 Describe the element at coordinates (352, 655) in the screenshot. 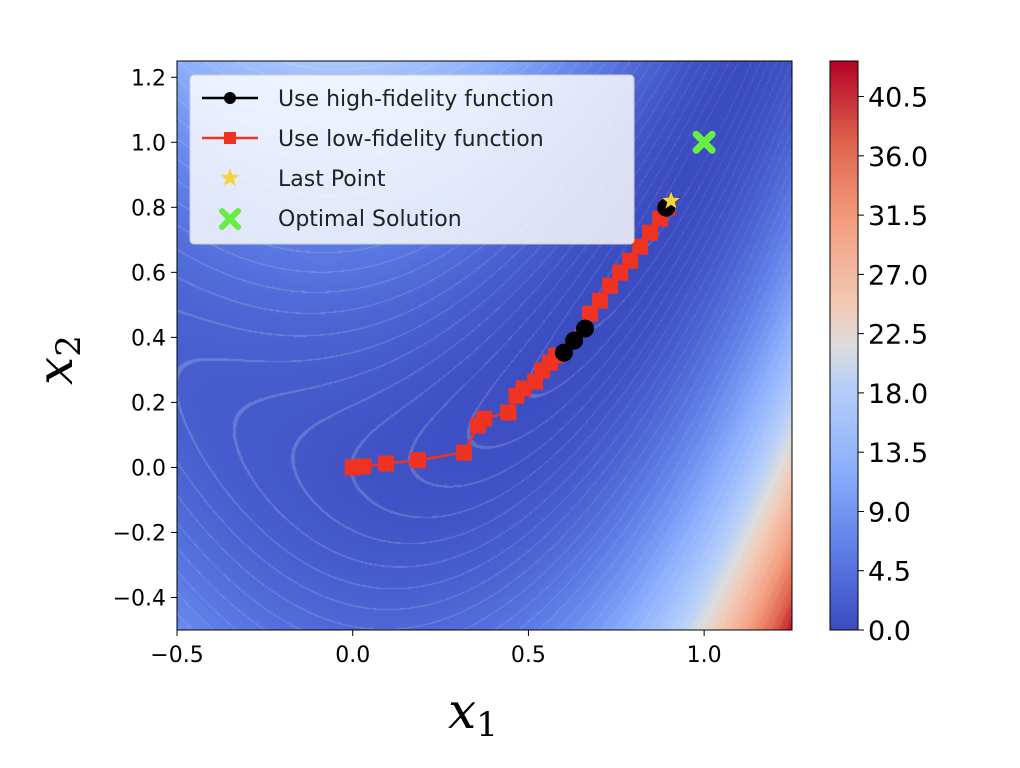

I see `x-tick-label: 0.0` at that location.